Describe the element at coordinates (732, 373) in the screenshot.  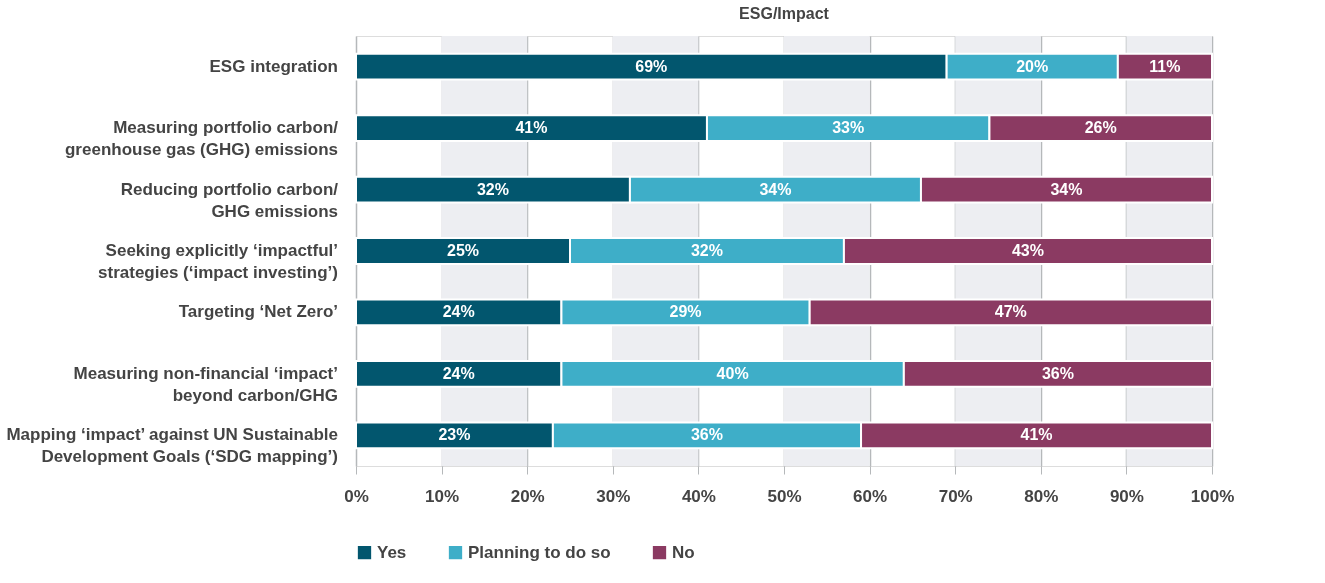
I see `data-label: 40%` at that location.